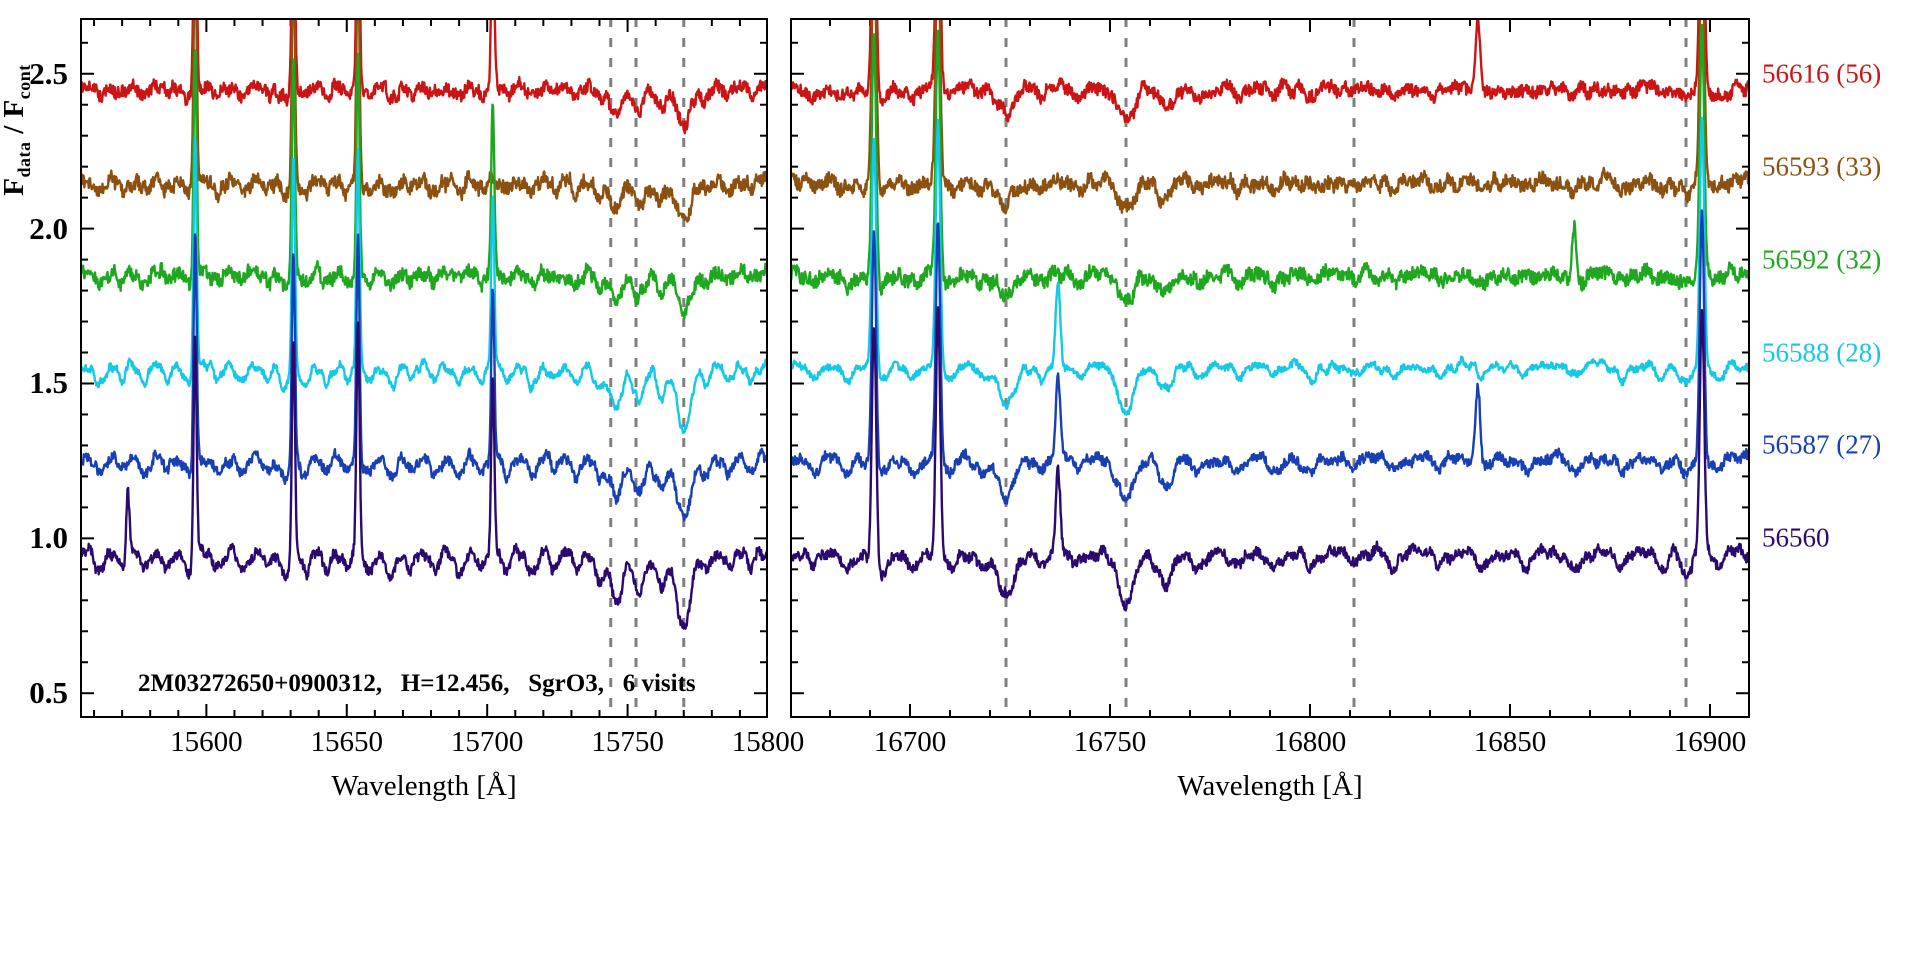 The height and width of the screenshot is (960, 1920). I want to click on x-tick-label: 15750, so click(627, 742).